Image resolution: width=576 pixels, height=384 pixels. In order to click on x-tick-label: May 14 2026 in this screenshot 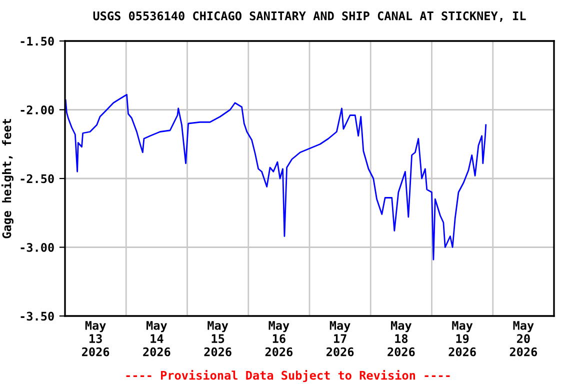, I will do `click(156, 338)`.